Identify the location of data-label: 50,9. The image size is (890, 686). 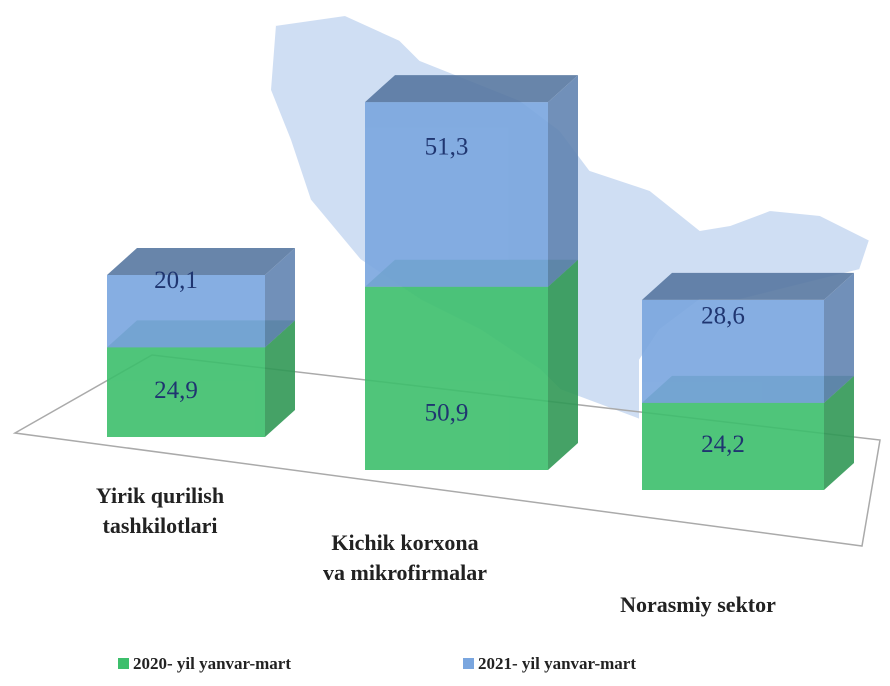
(447, 413).